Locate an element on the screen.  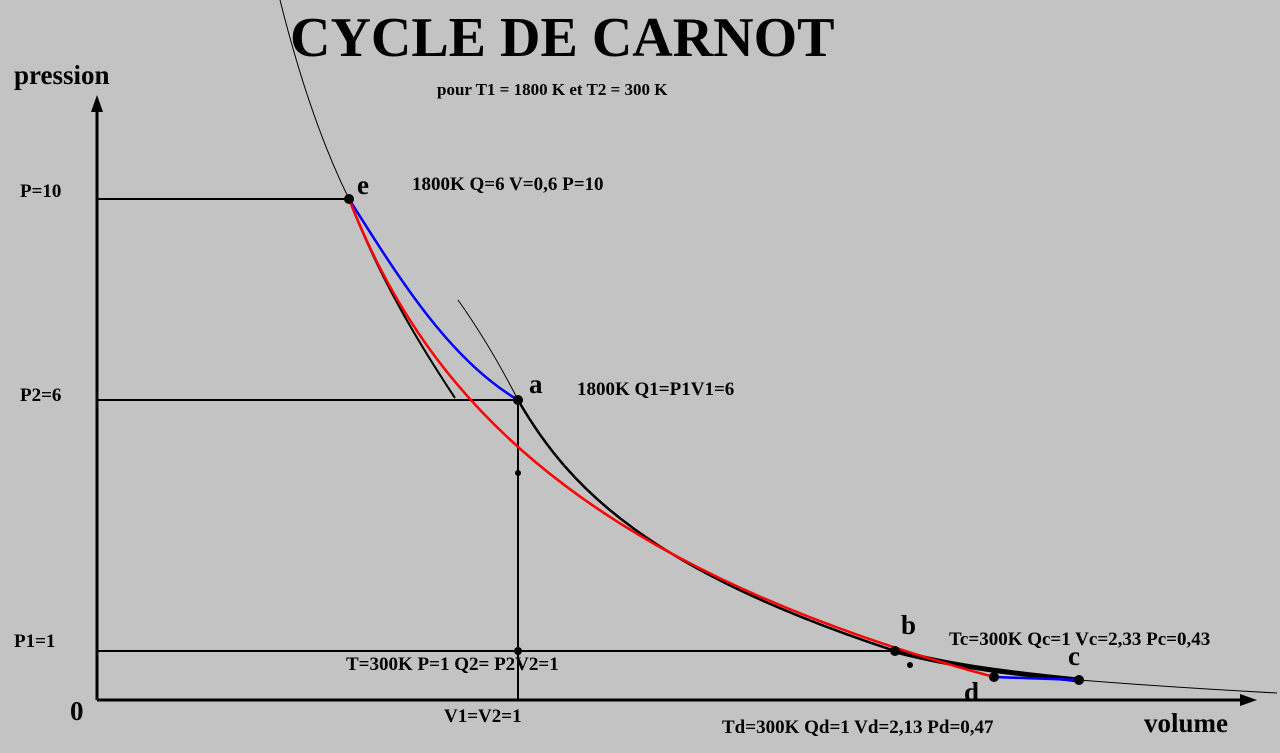
page-title: CYCLE DE CARNOT is located at coordinates (562, 38).